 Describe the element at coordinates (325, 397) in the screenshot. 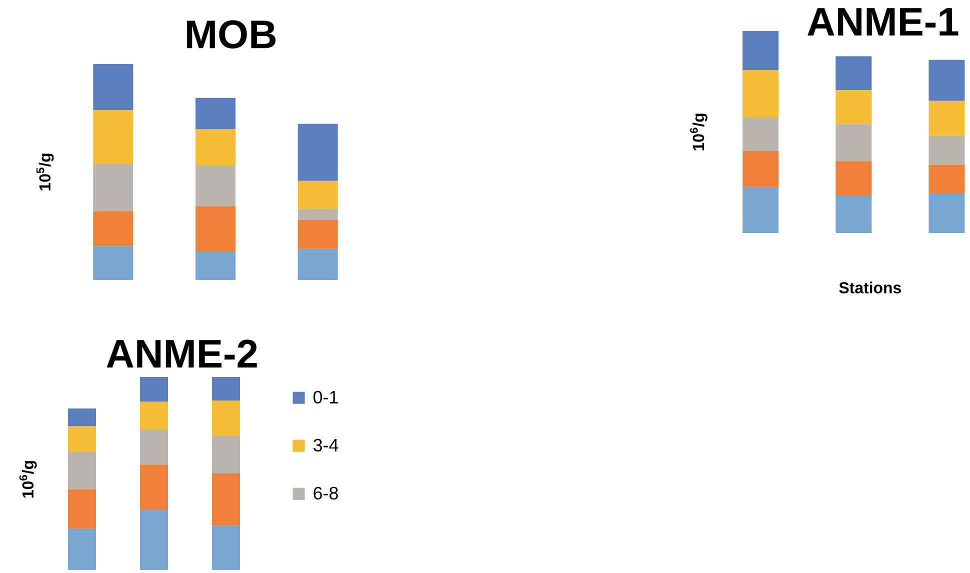

I see `legend-label: 0-1` at that location.